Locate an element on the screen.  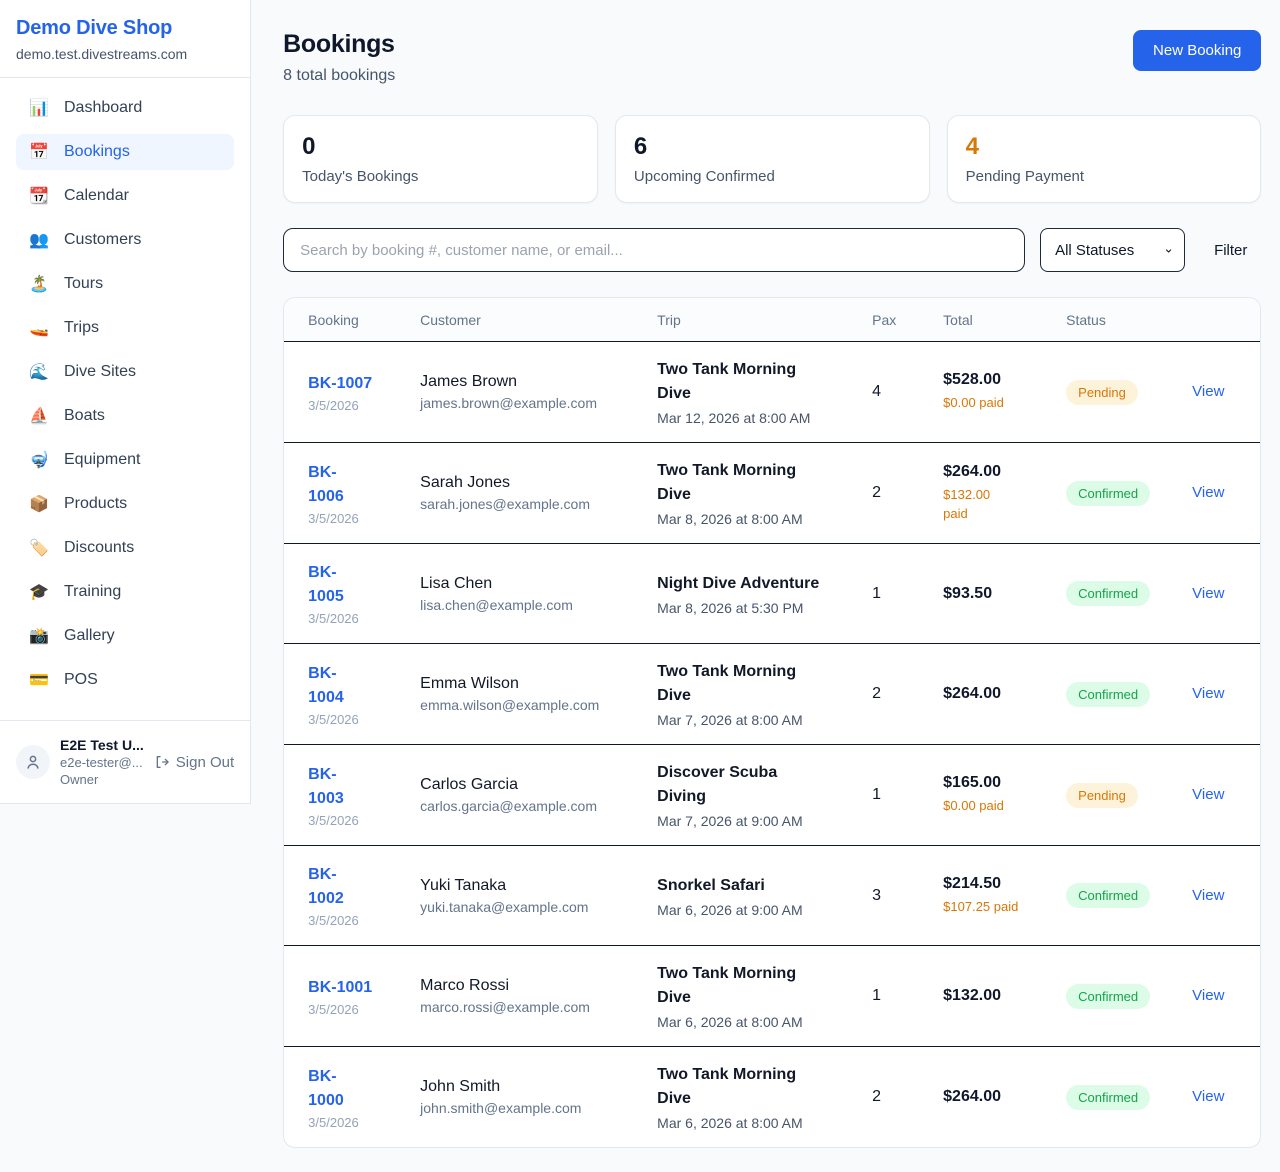
trip-datetime: Mar 8, 2026 at 5:30 PM is located at coordinates (730, 607).